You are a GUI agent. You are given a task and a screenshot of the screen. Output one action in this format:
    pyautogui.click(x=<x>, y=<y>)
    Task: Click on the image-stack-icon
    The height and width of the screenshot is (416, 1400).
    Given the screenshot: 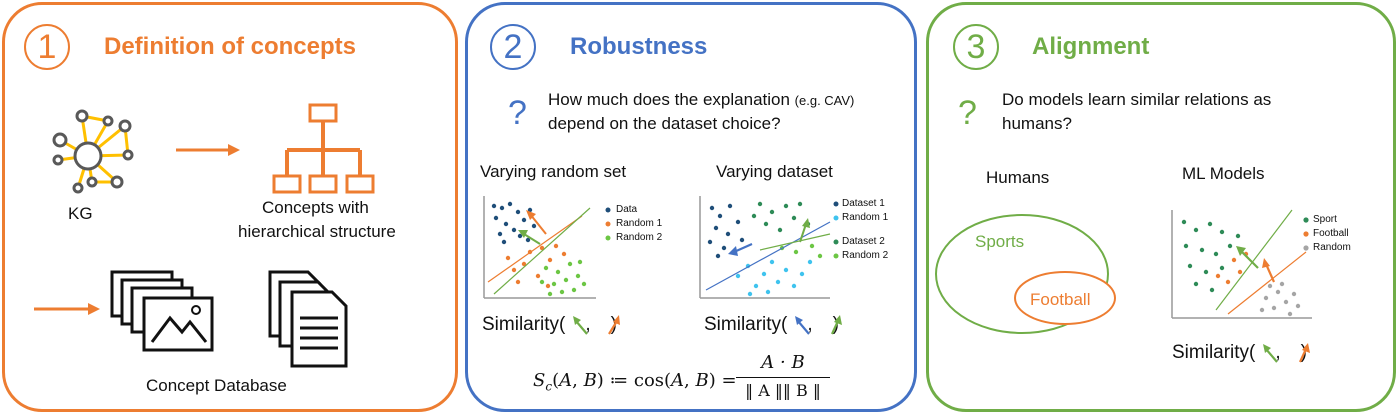 What is the action you would take?
    pyautogui.click(x=162, y=311)
    